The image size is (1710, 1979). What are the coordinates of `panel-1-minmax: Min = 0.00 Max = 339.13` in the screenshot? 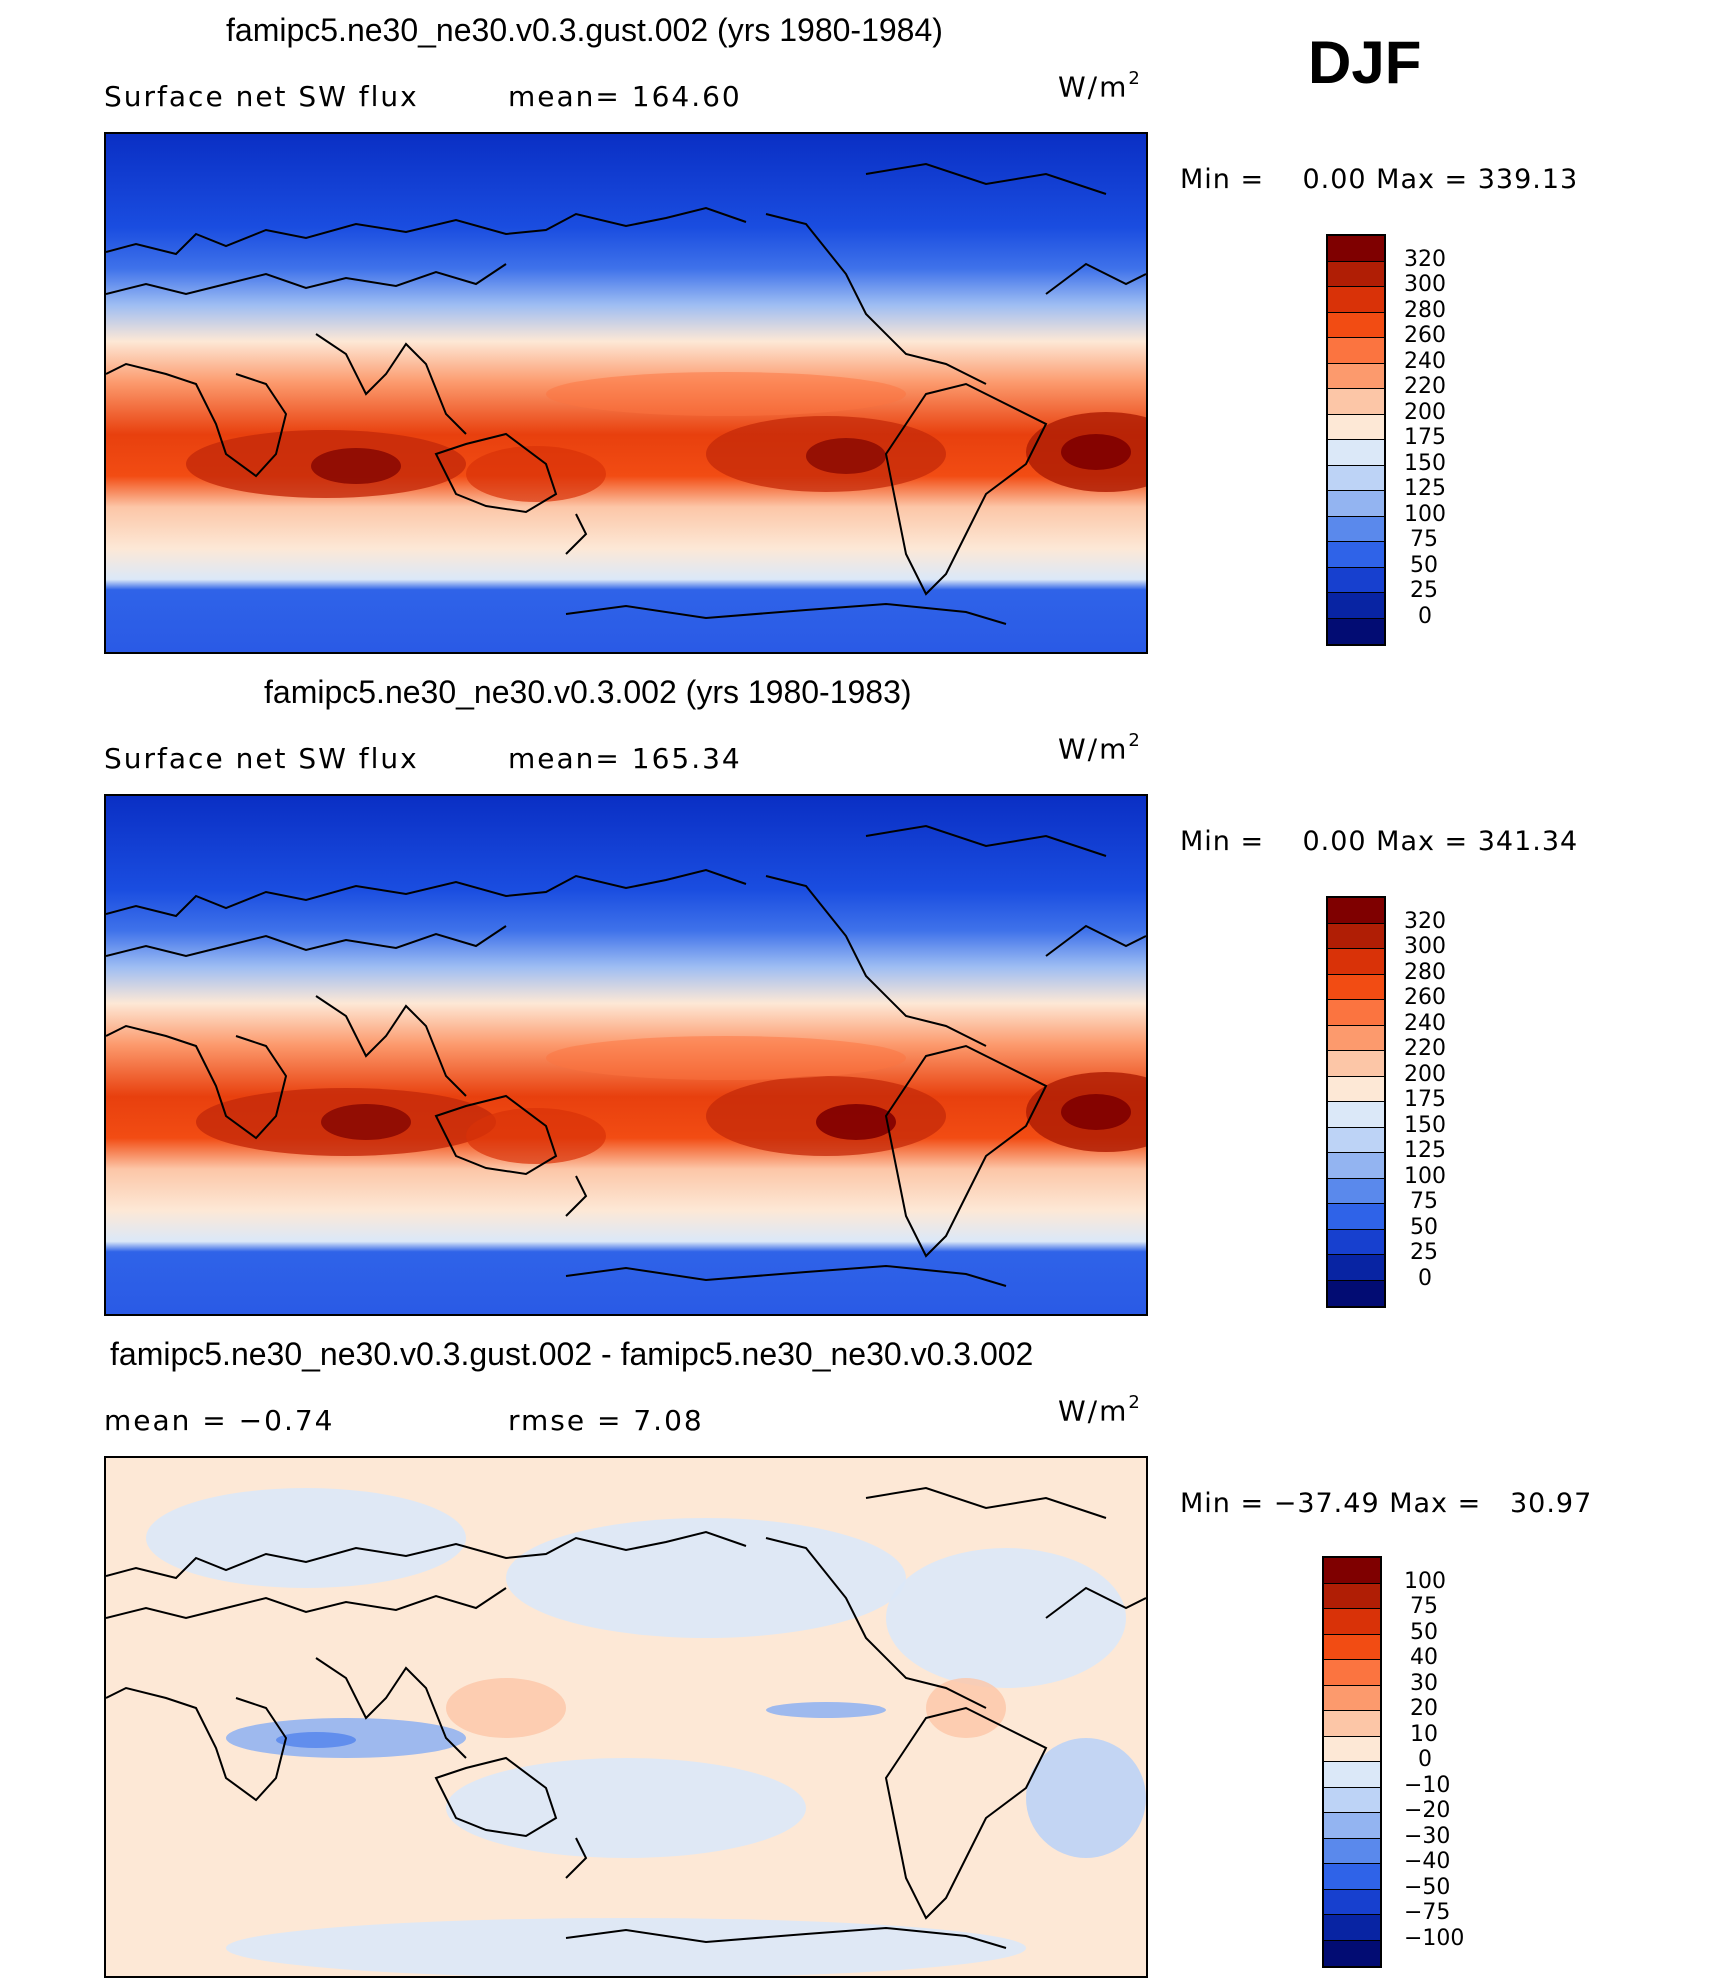 It's located at (1379, 179).